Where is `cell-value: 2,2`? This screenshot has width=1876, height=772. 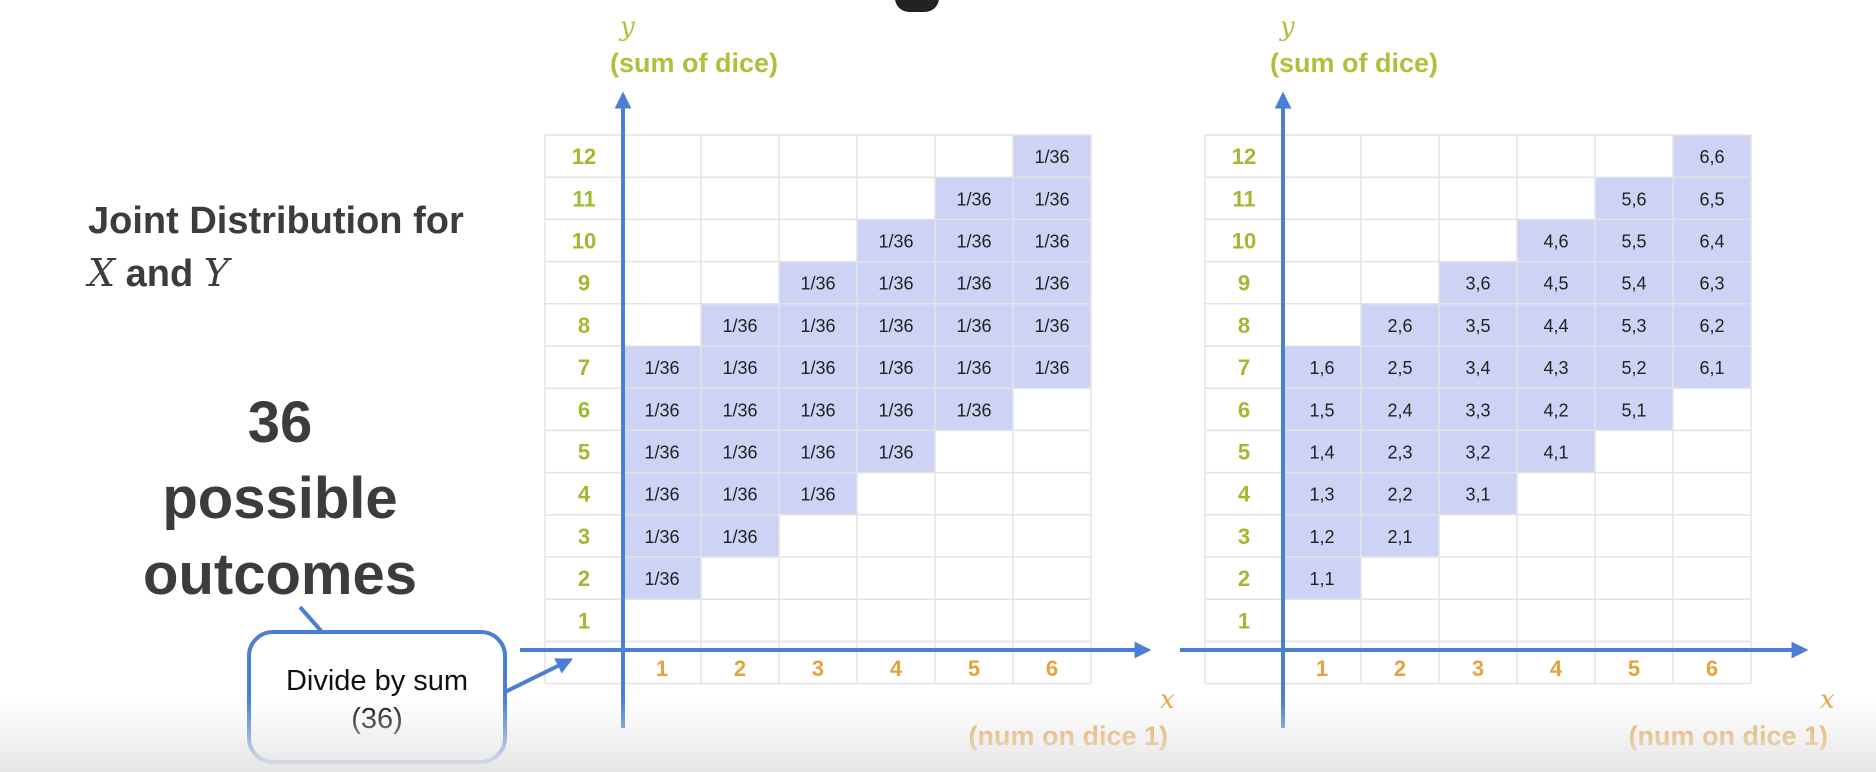
cell-value: 2,2 is located at coordinates (1399, 495).